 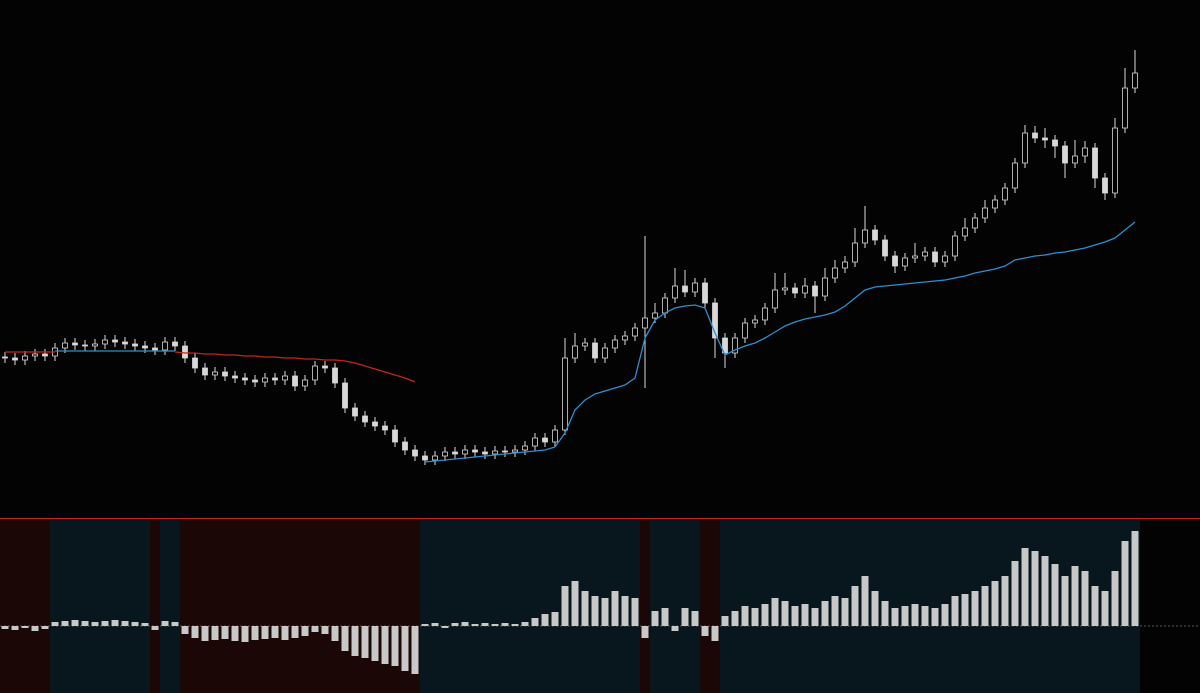 What do you see at coordinates (210, 367) in the screenshot?
I see `moving-average-line` at bounding box center [210, 367].